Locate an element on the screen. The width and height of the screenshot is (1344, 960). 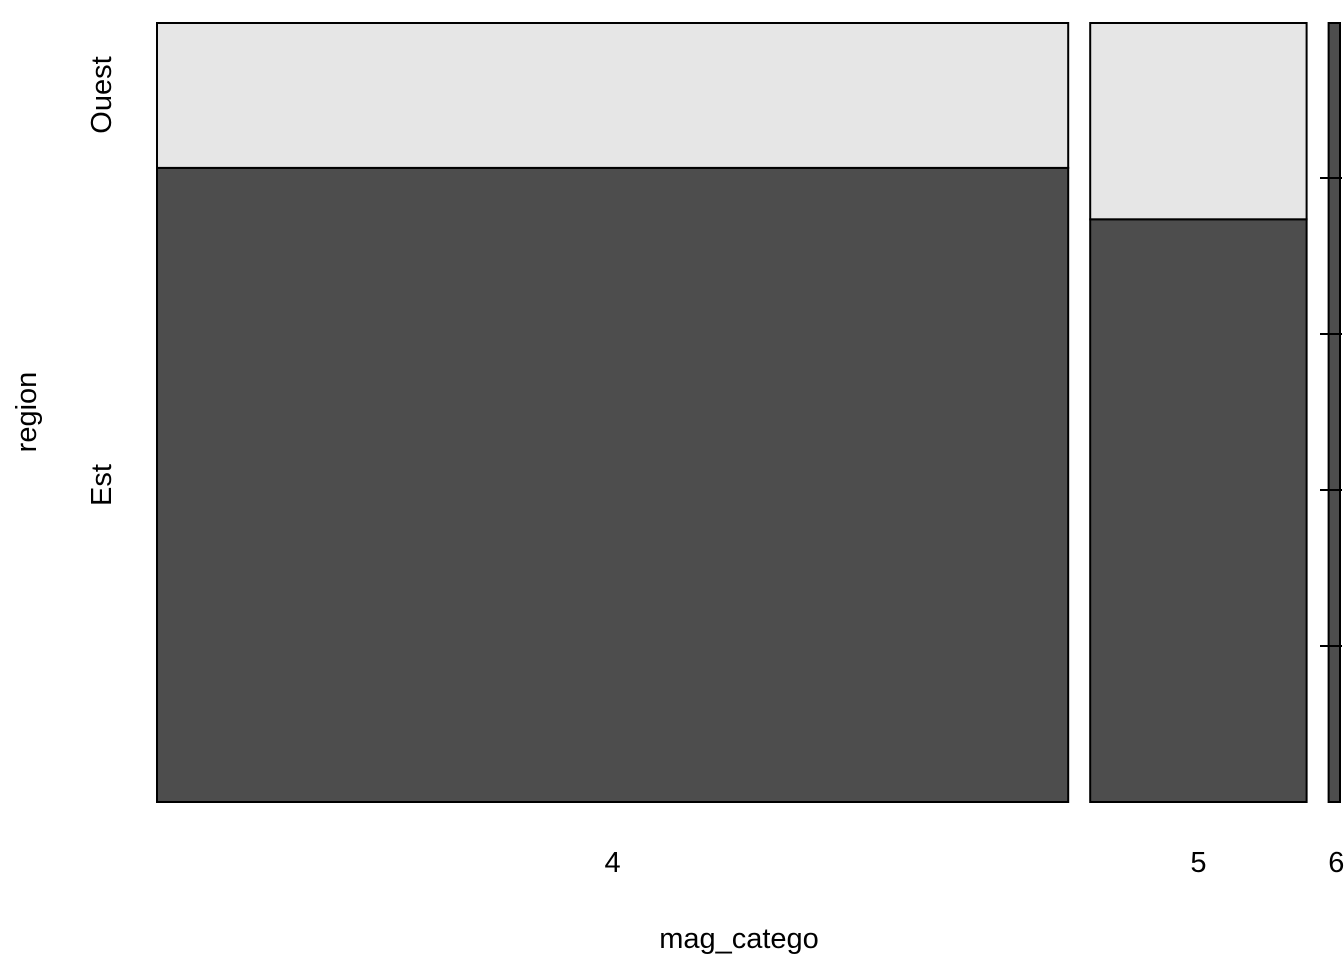
tile-6-est is located at coordinates (1334, 412).